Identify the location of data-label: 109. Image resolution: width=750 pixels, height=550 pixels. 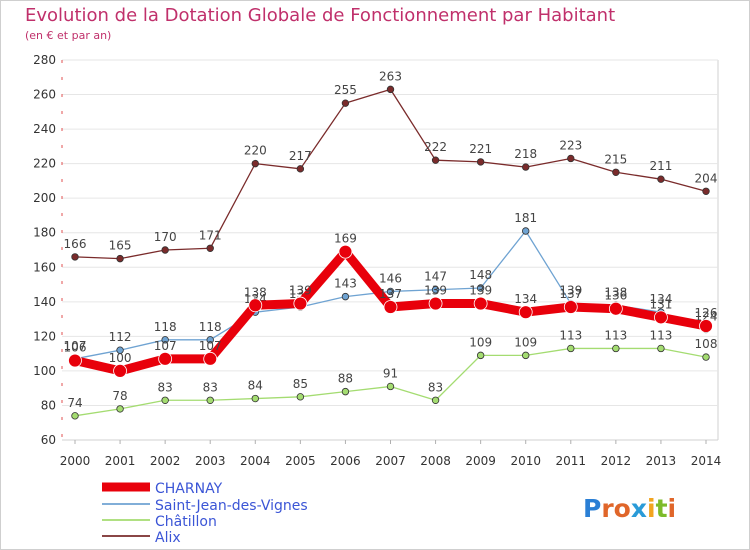
(480, 342).